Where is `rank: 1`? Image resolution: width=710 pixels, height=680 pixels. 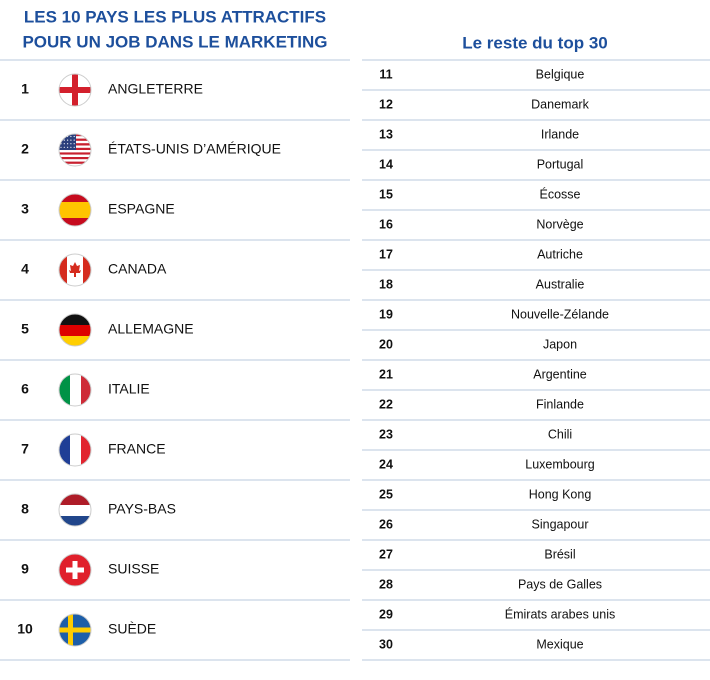
rank: 1 is located at coordinates (25, 89).